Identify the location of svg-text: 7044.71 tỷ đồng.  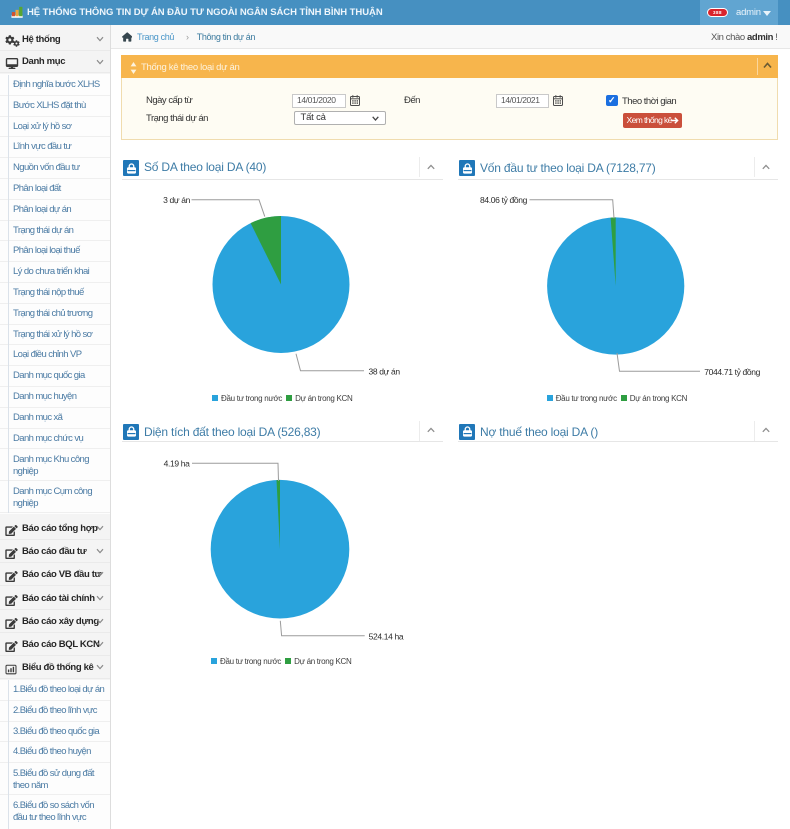
(732, 372).